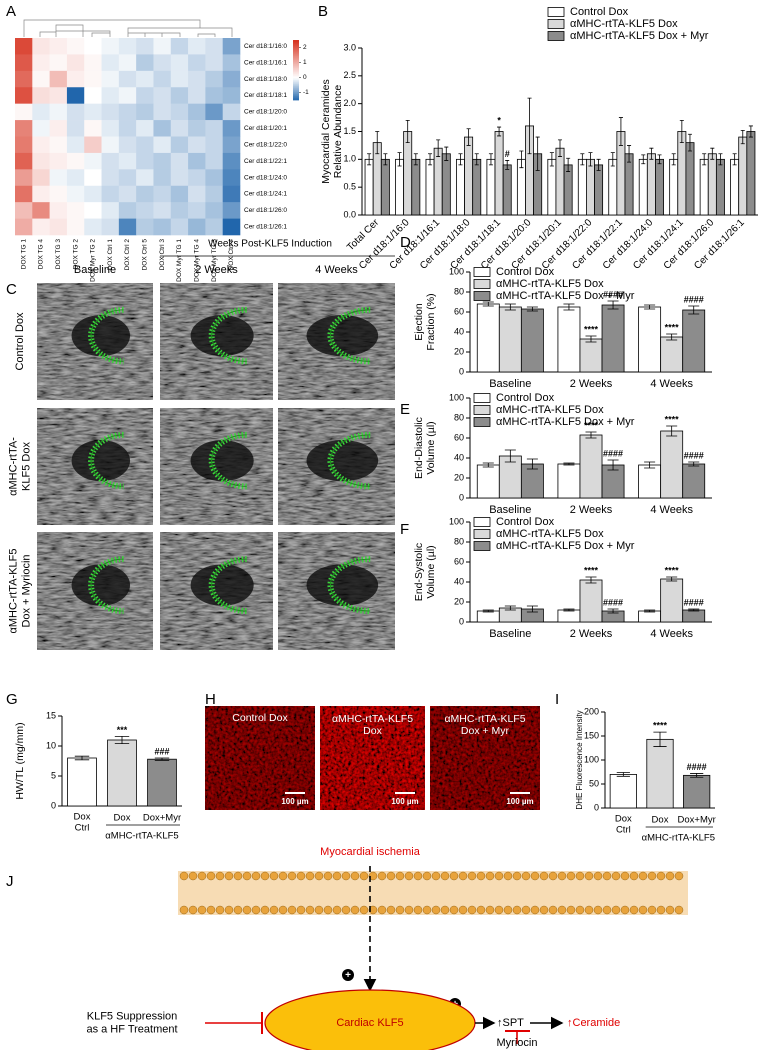 The width and height of the screenshot is (763, 1050). Describe the element at coordinates (265, 62) in the screenshot. I see `row-label: Cer d18:1/16:1` at that location.